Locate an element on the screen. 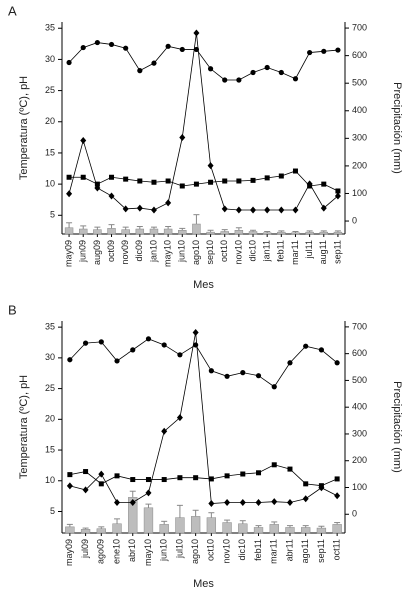 The height and width of the screenshot is (595, 415). x-tick-label: jun09 is located at coordinates (83, 251).